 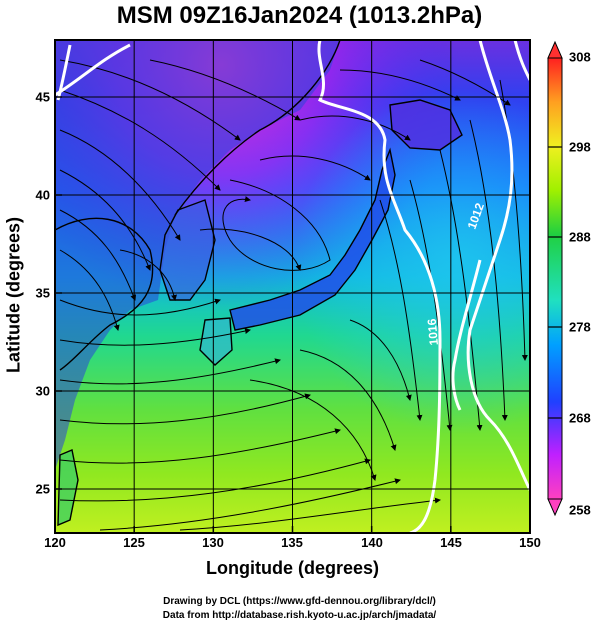 I want to click on colorbar-top-arrow, so click(x=555, y=49).